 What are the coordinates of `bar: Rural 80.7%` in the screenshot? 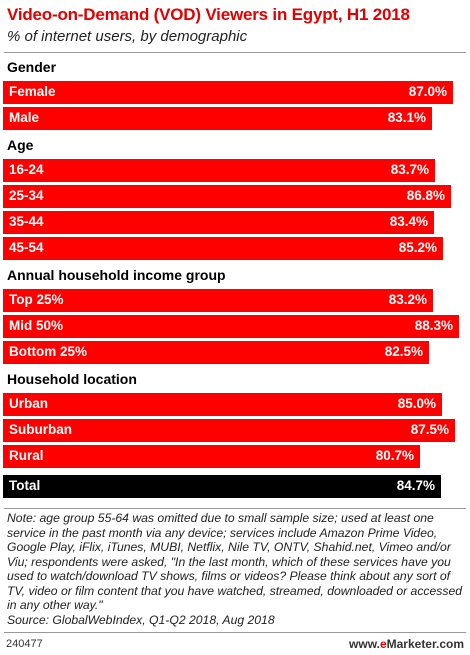 It's located at (211, 456).